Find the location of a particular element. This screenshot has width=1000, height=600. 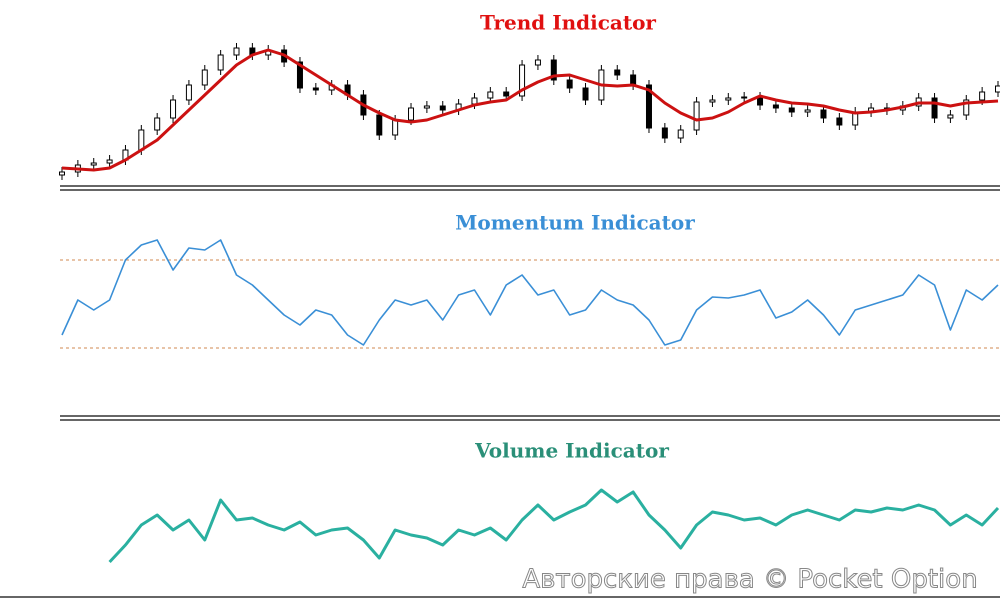

line is located at coordinates (554, 526).